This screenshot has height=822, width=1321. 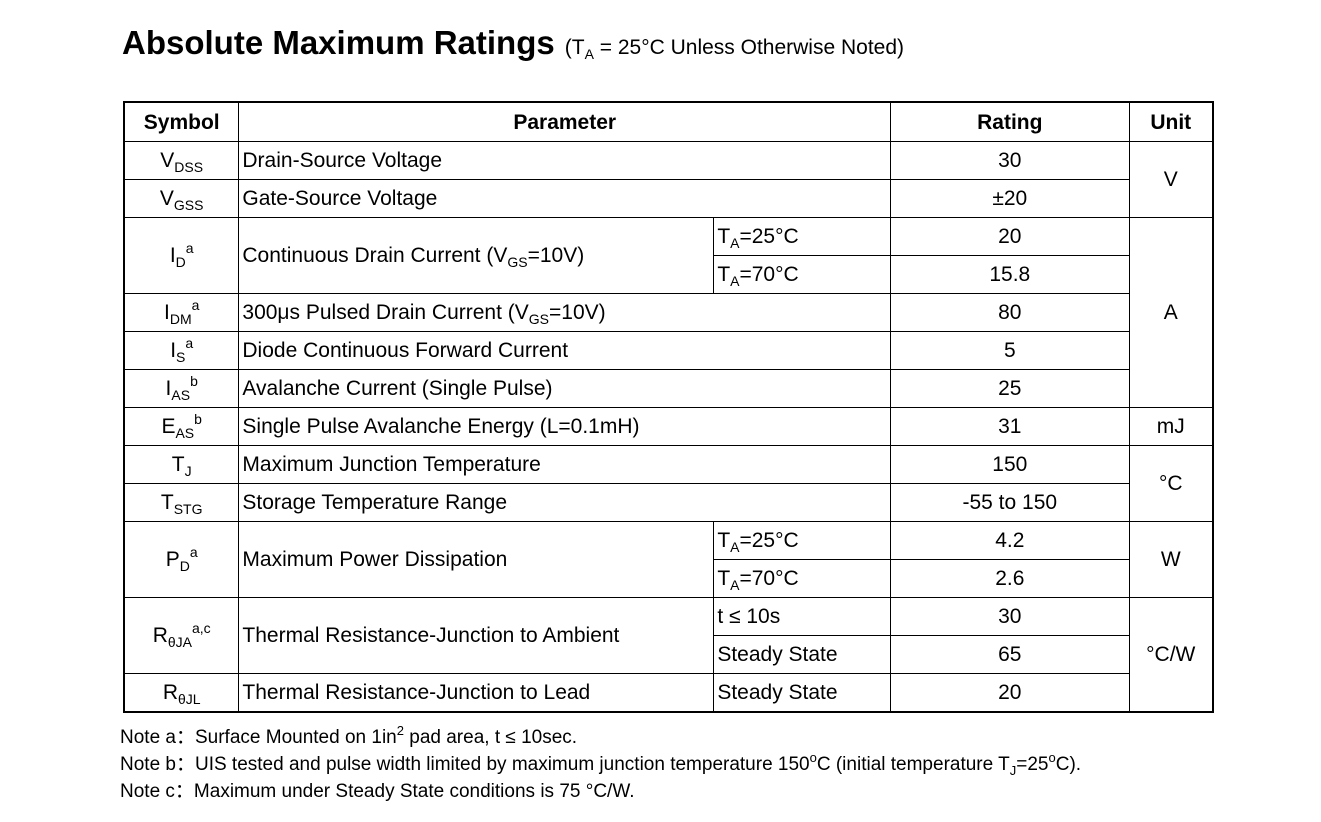 I want to click on symbol-cell: TJ, so click(x=181, y=464).